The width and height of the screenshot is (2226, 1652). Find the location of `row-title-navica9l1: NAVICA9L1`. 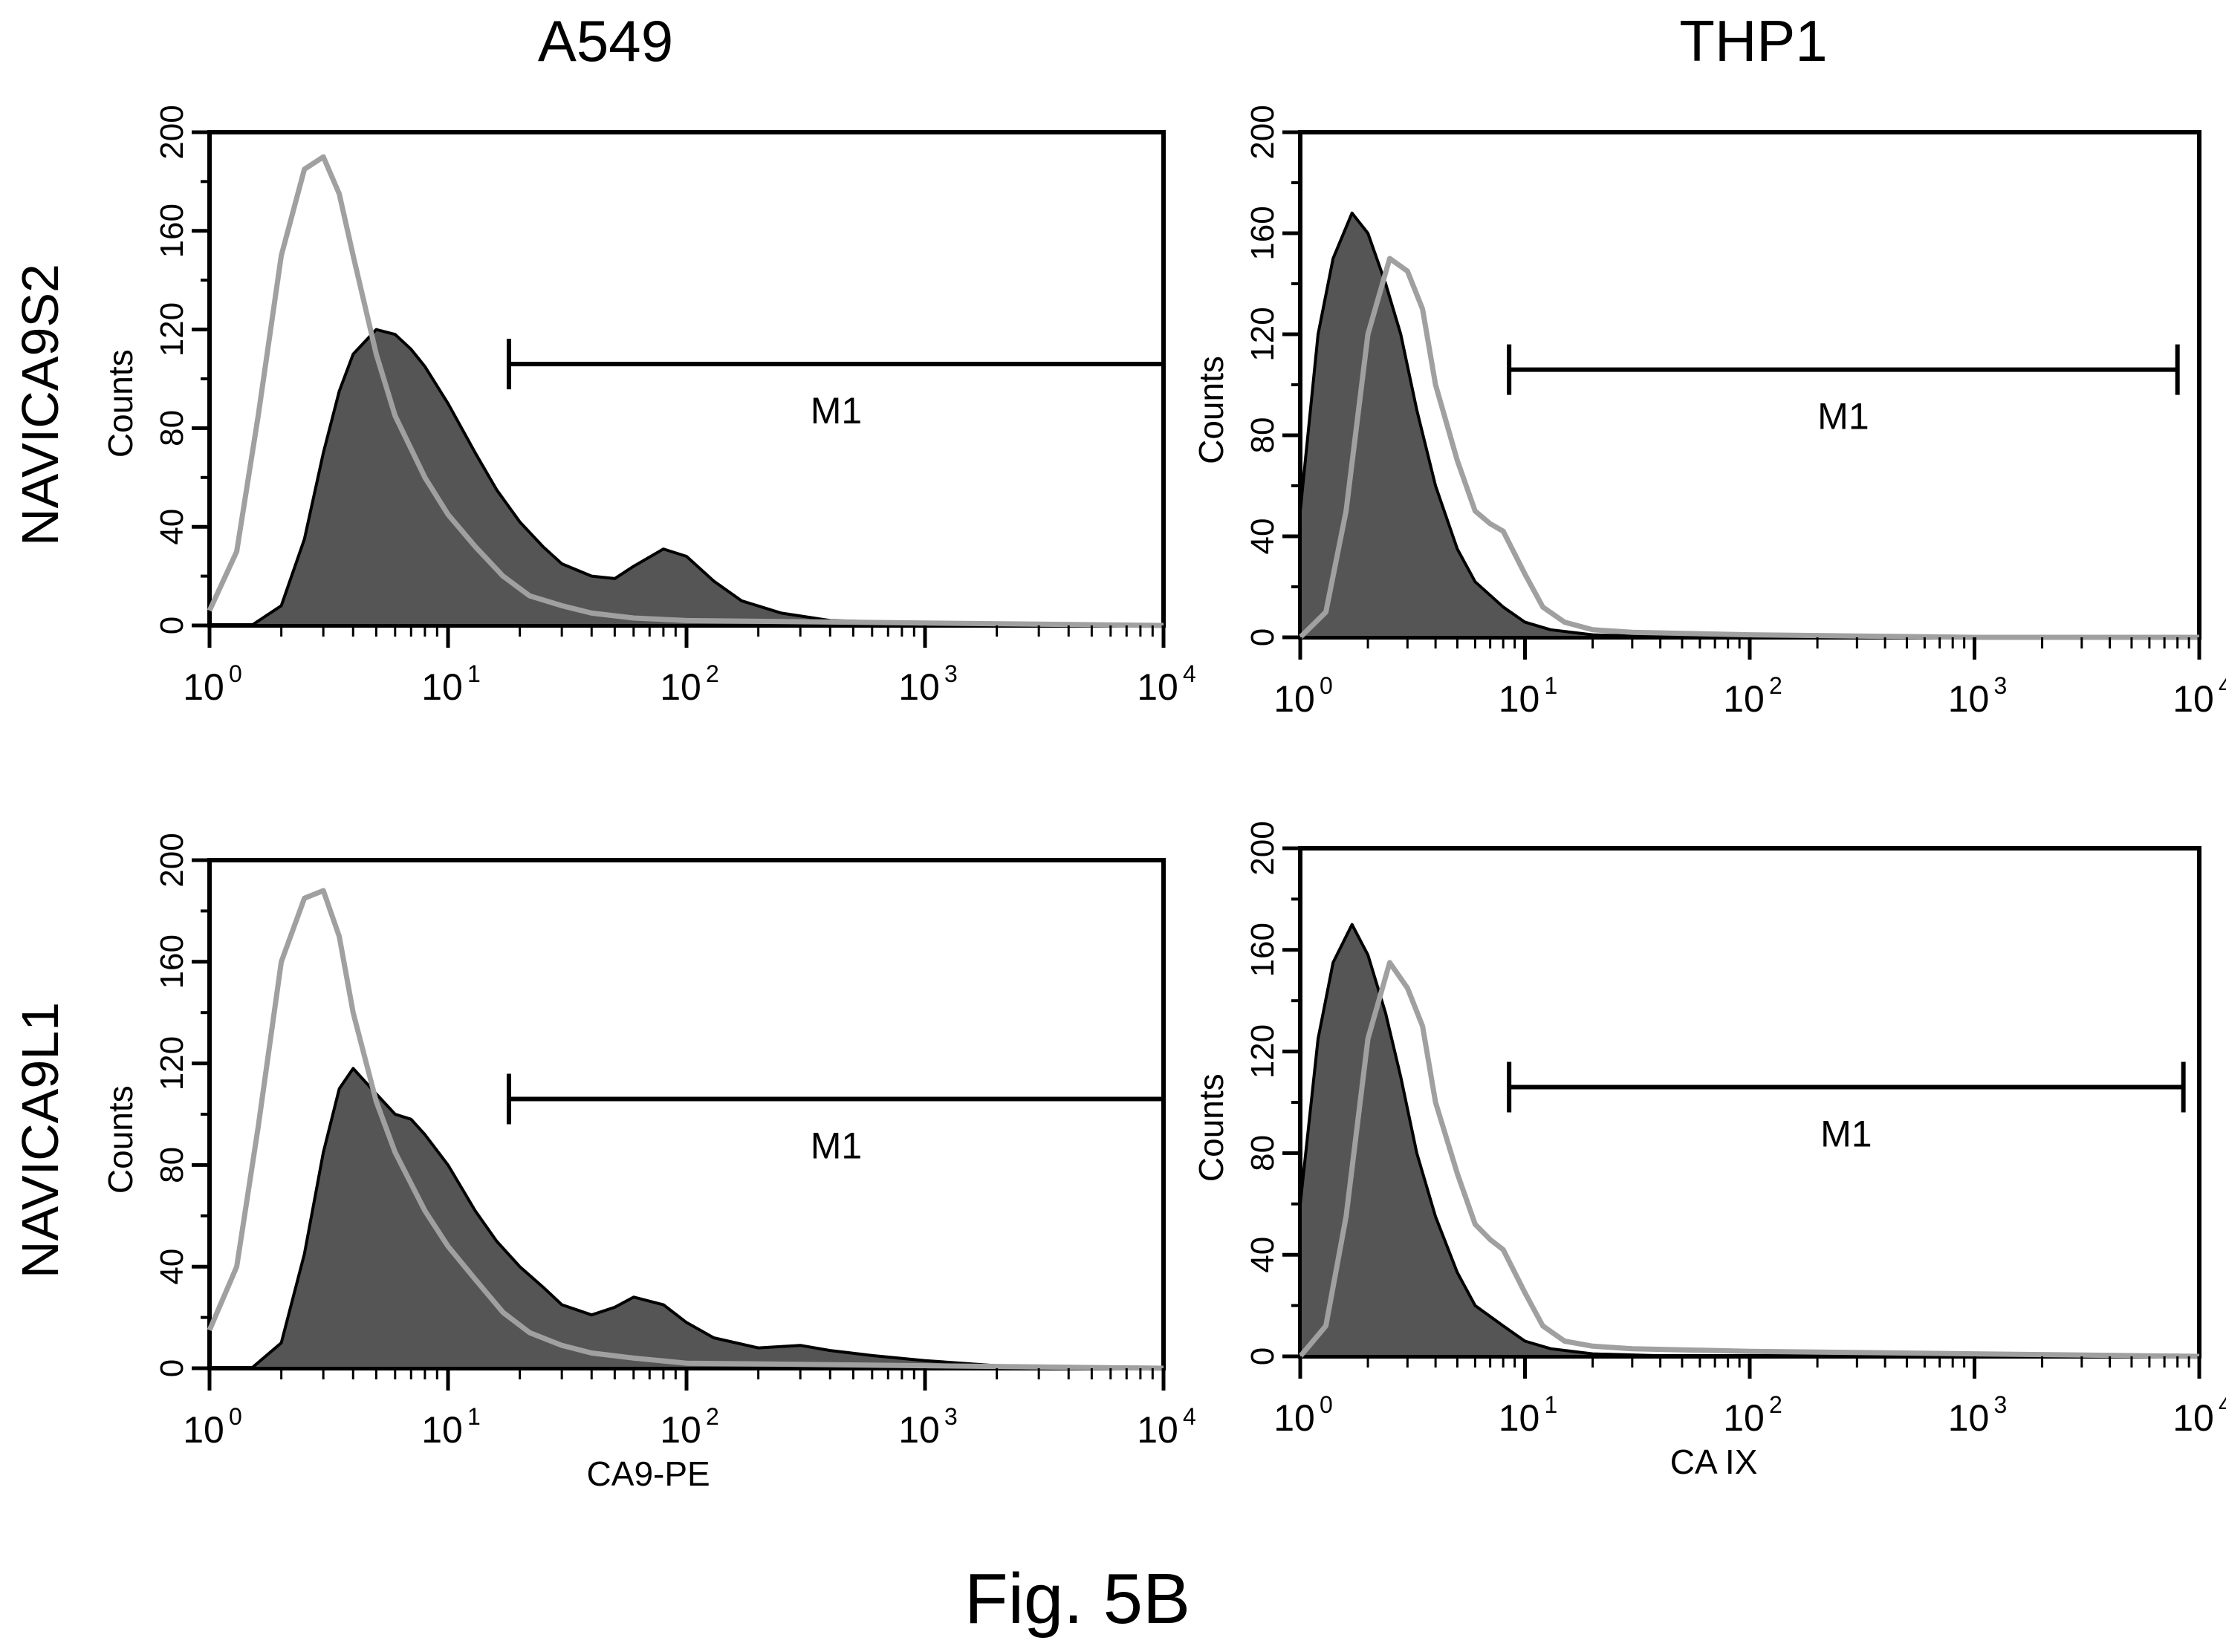

row-title-navica9l1: NAVICA9L1 is located at coordinates (40, 1140).